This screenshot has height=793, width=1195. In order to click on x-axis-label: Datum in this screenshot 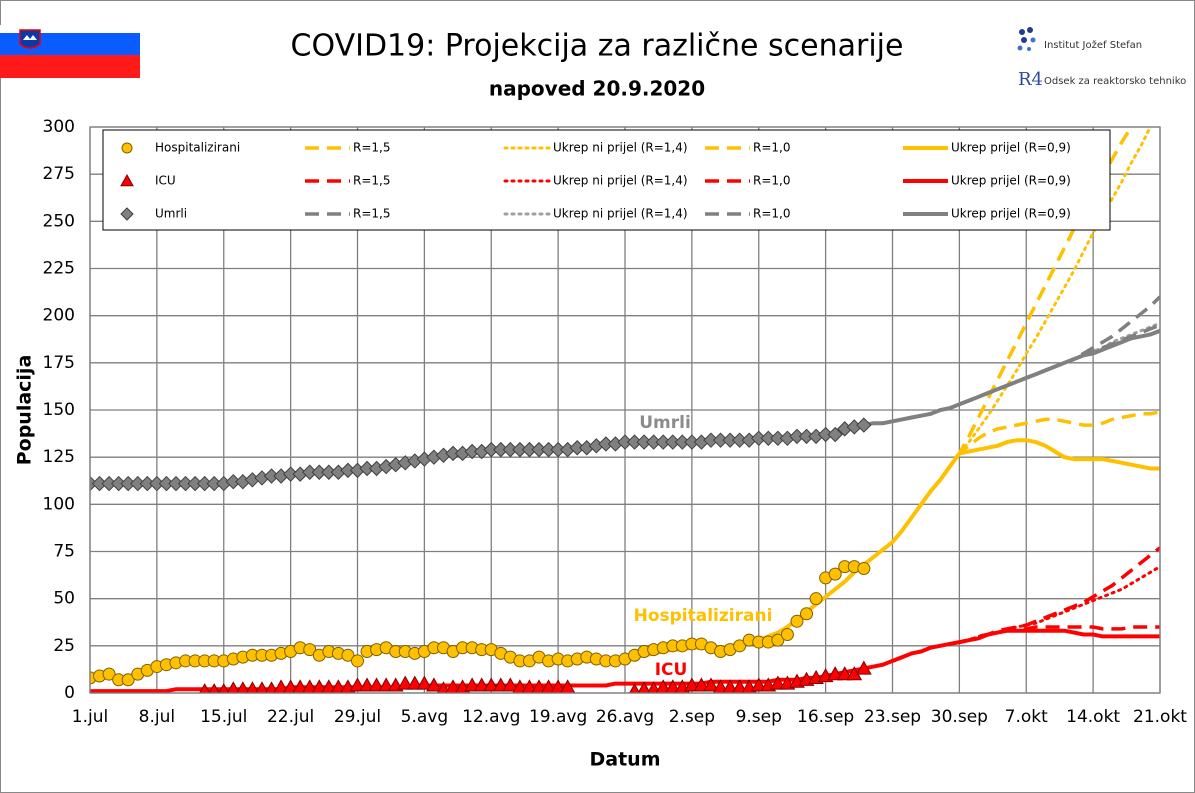, I will do `click(625, 760)`.